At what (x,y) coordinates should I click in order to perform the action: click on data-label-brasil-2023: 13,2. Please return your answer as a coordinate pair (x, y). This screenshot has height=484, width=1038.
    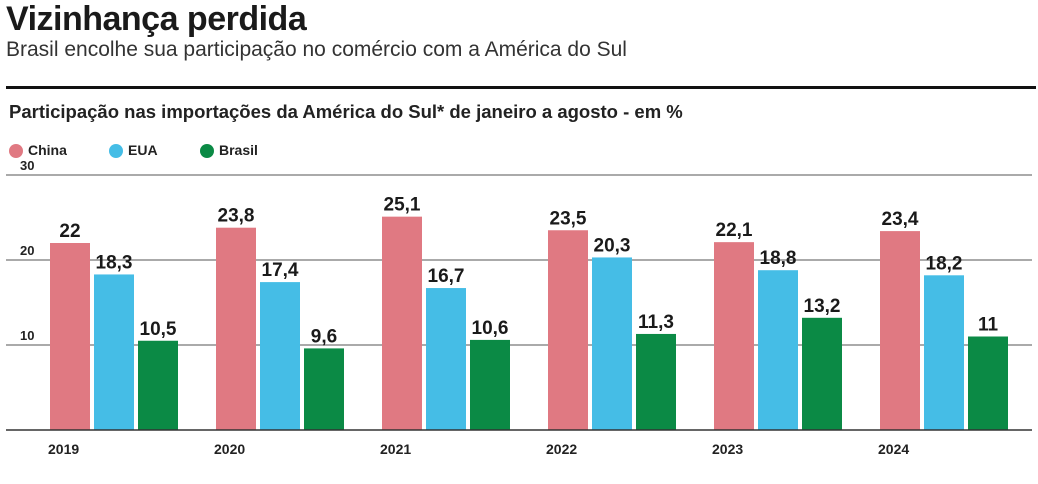
    Looking at the image, I should click on (822, 306).